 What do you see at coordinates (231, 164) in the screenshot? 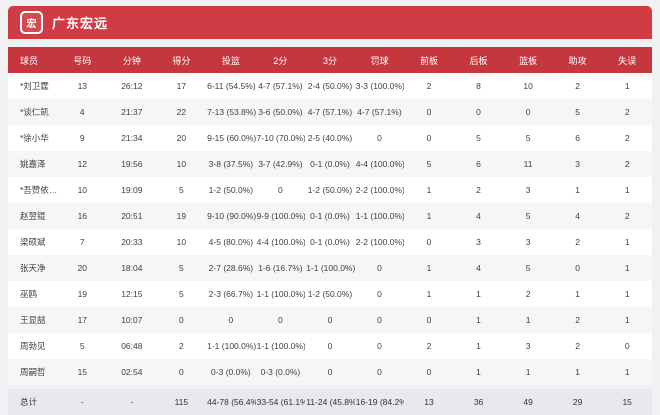
I see `stat-cell: 3-8 (37.5%)` at bounding box center [231, 164].